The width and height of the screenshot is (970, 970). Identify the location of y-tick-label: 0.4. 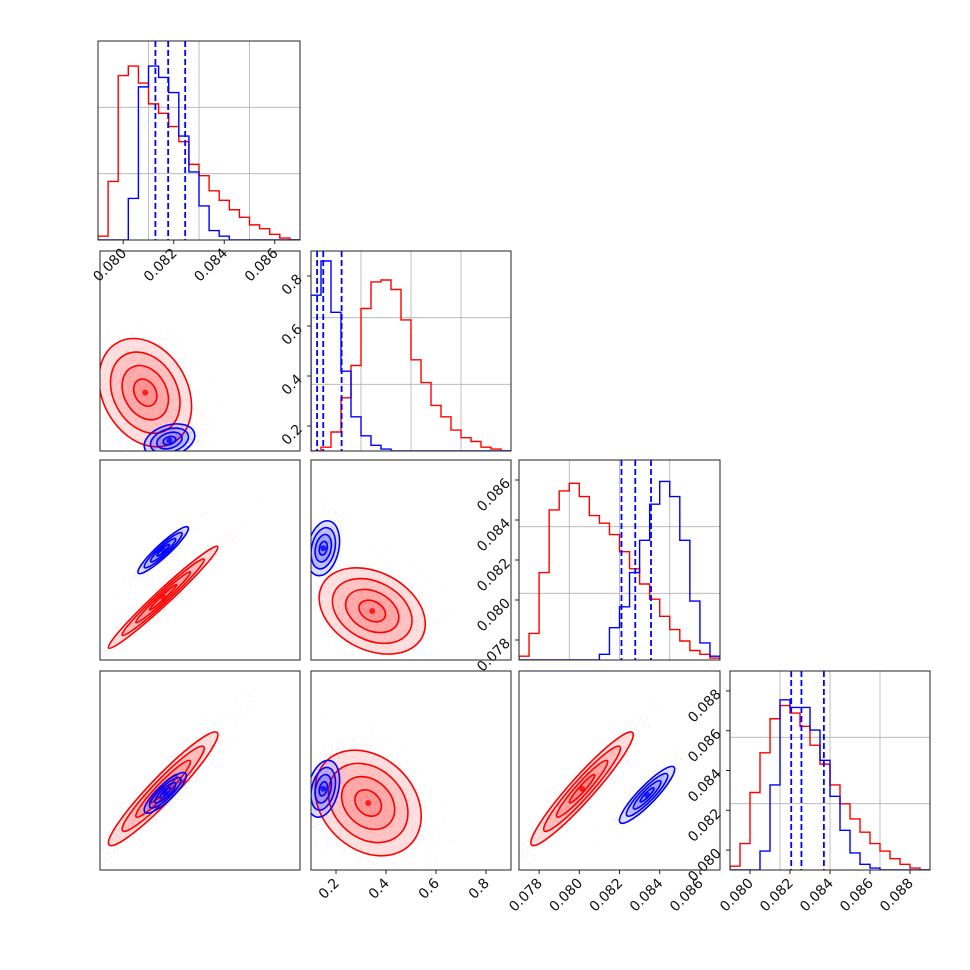
(292, 384).